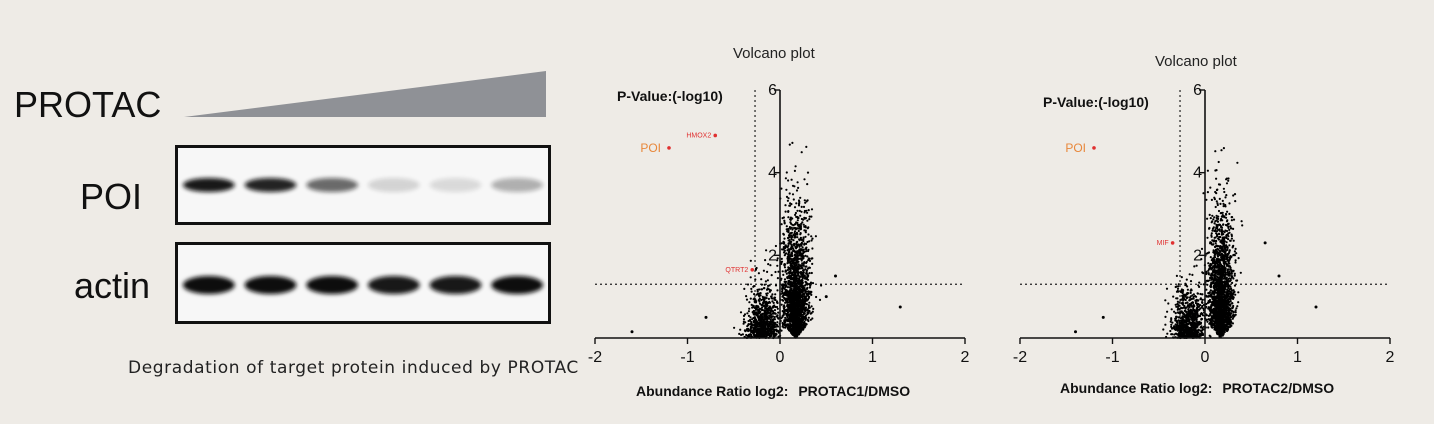  What do you see at coordinates (774, 53) in the screenshot?
I see `volcano1-title: Volcano plot` at bounding box center [774, 53].